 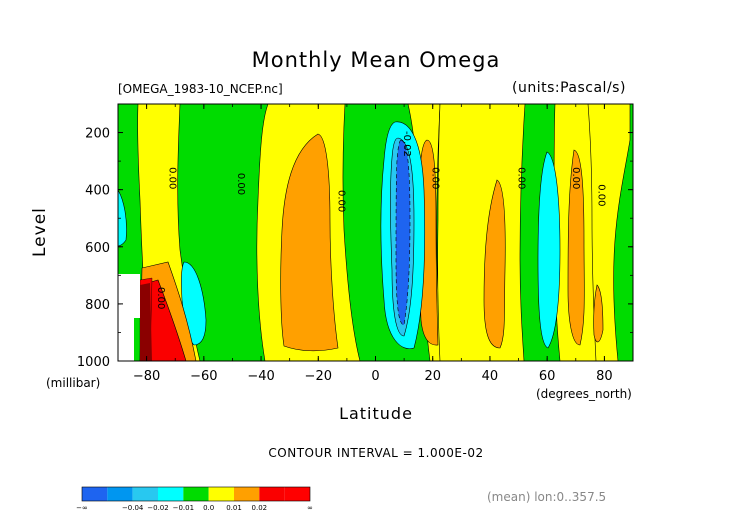 I want to click on colorbar-label: −0.01, so click(x=183, y=508).